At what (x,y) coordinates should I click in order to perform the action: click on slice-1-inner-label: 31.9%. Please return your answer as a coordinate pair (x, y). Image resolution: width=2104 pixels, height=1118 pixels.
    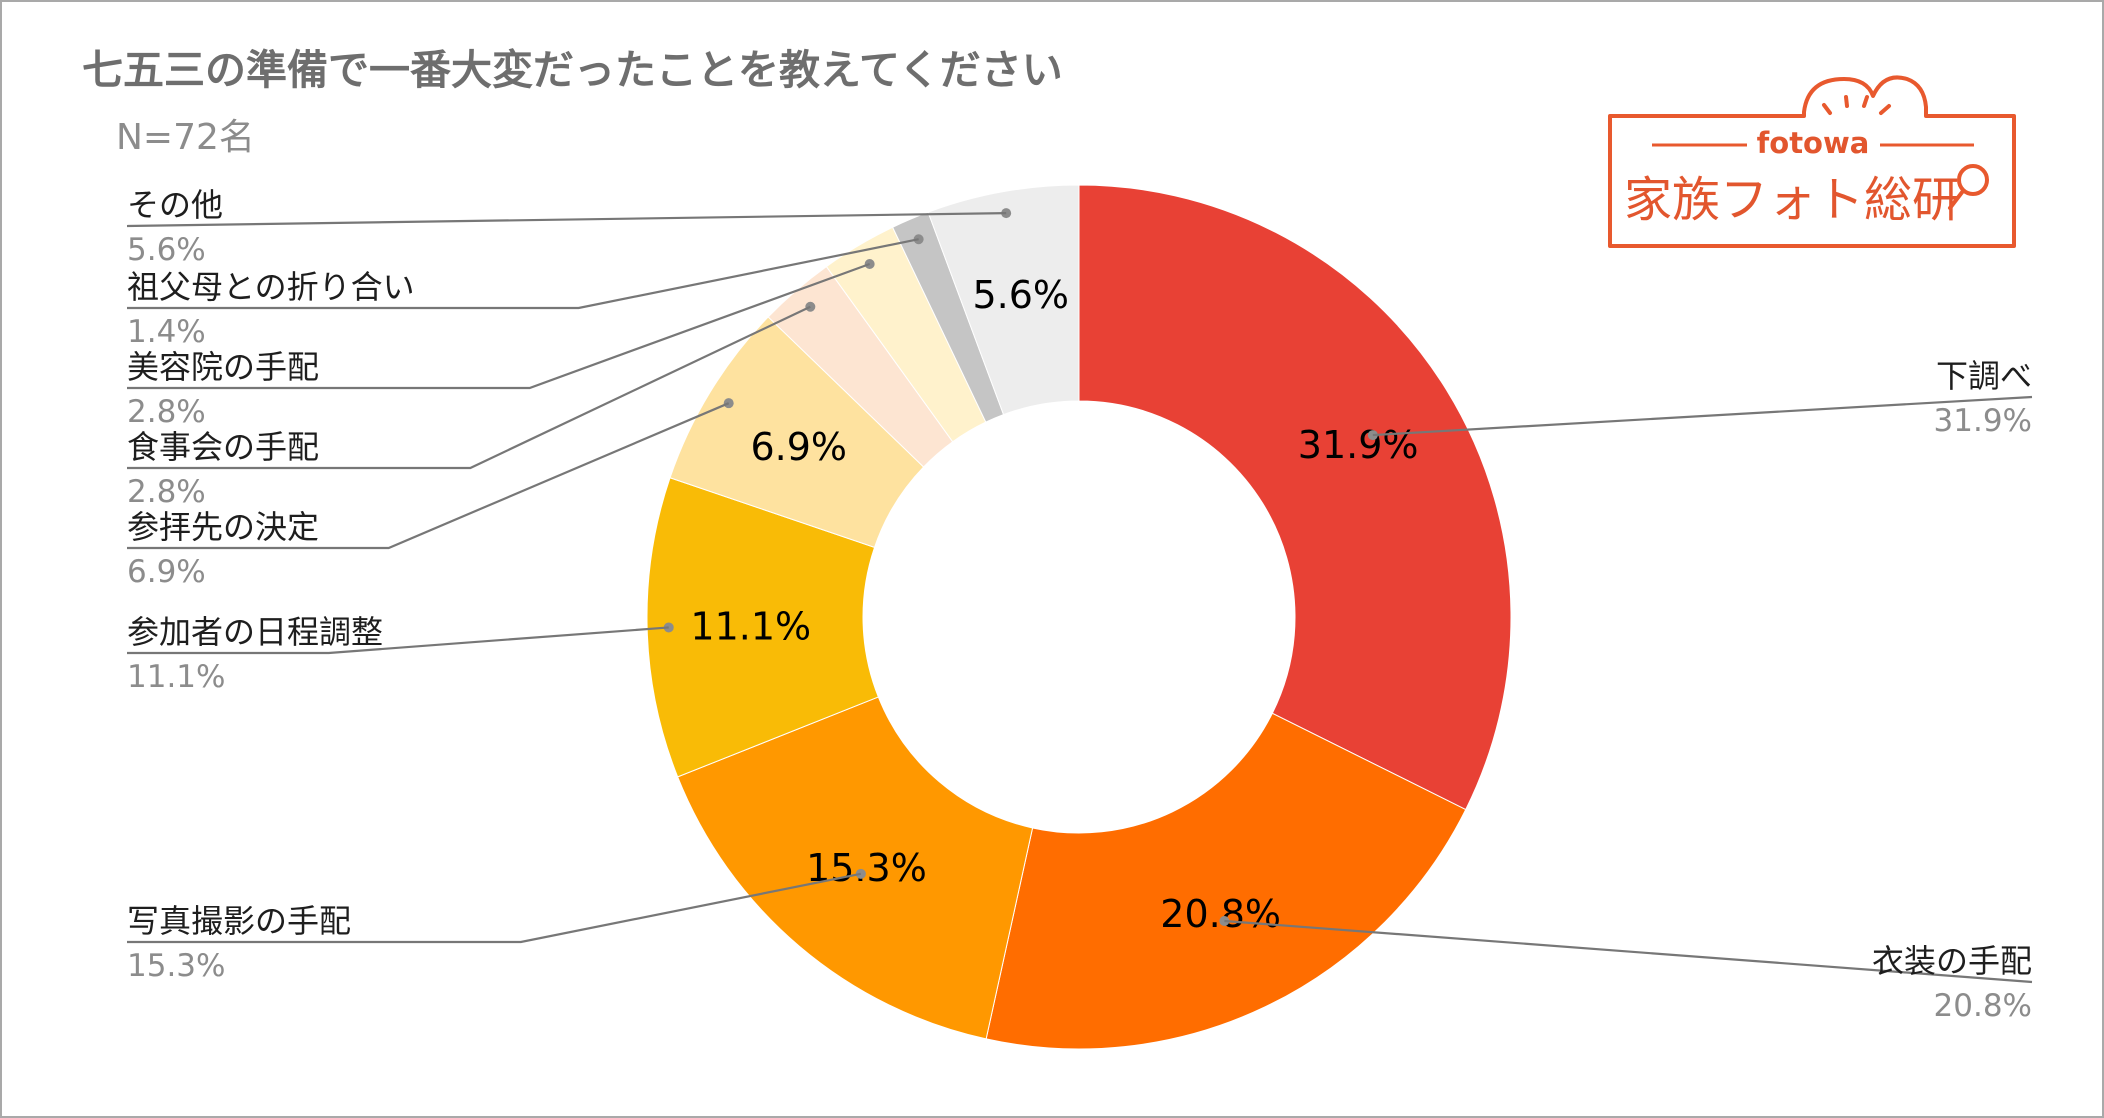
    Looking at the image, I should click on (1358, 445).